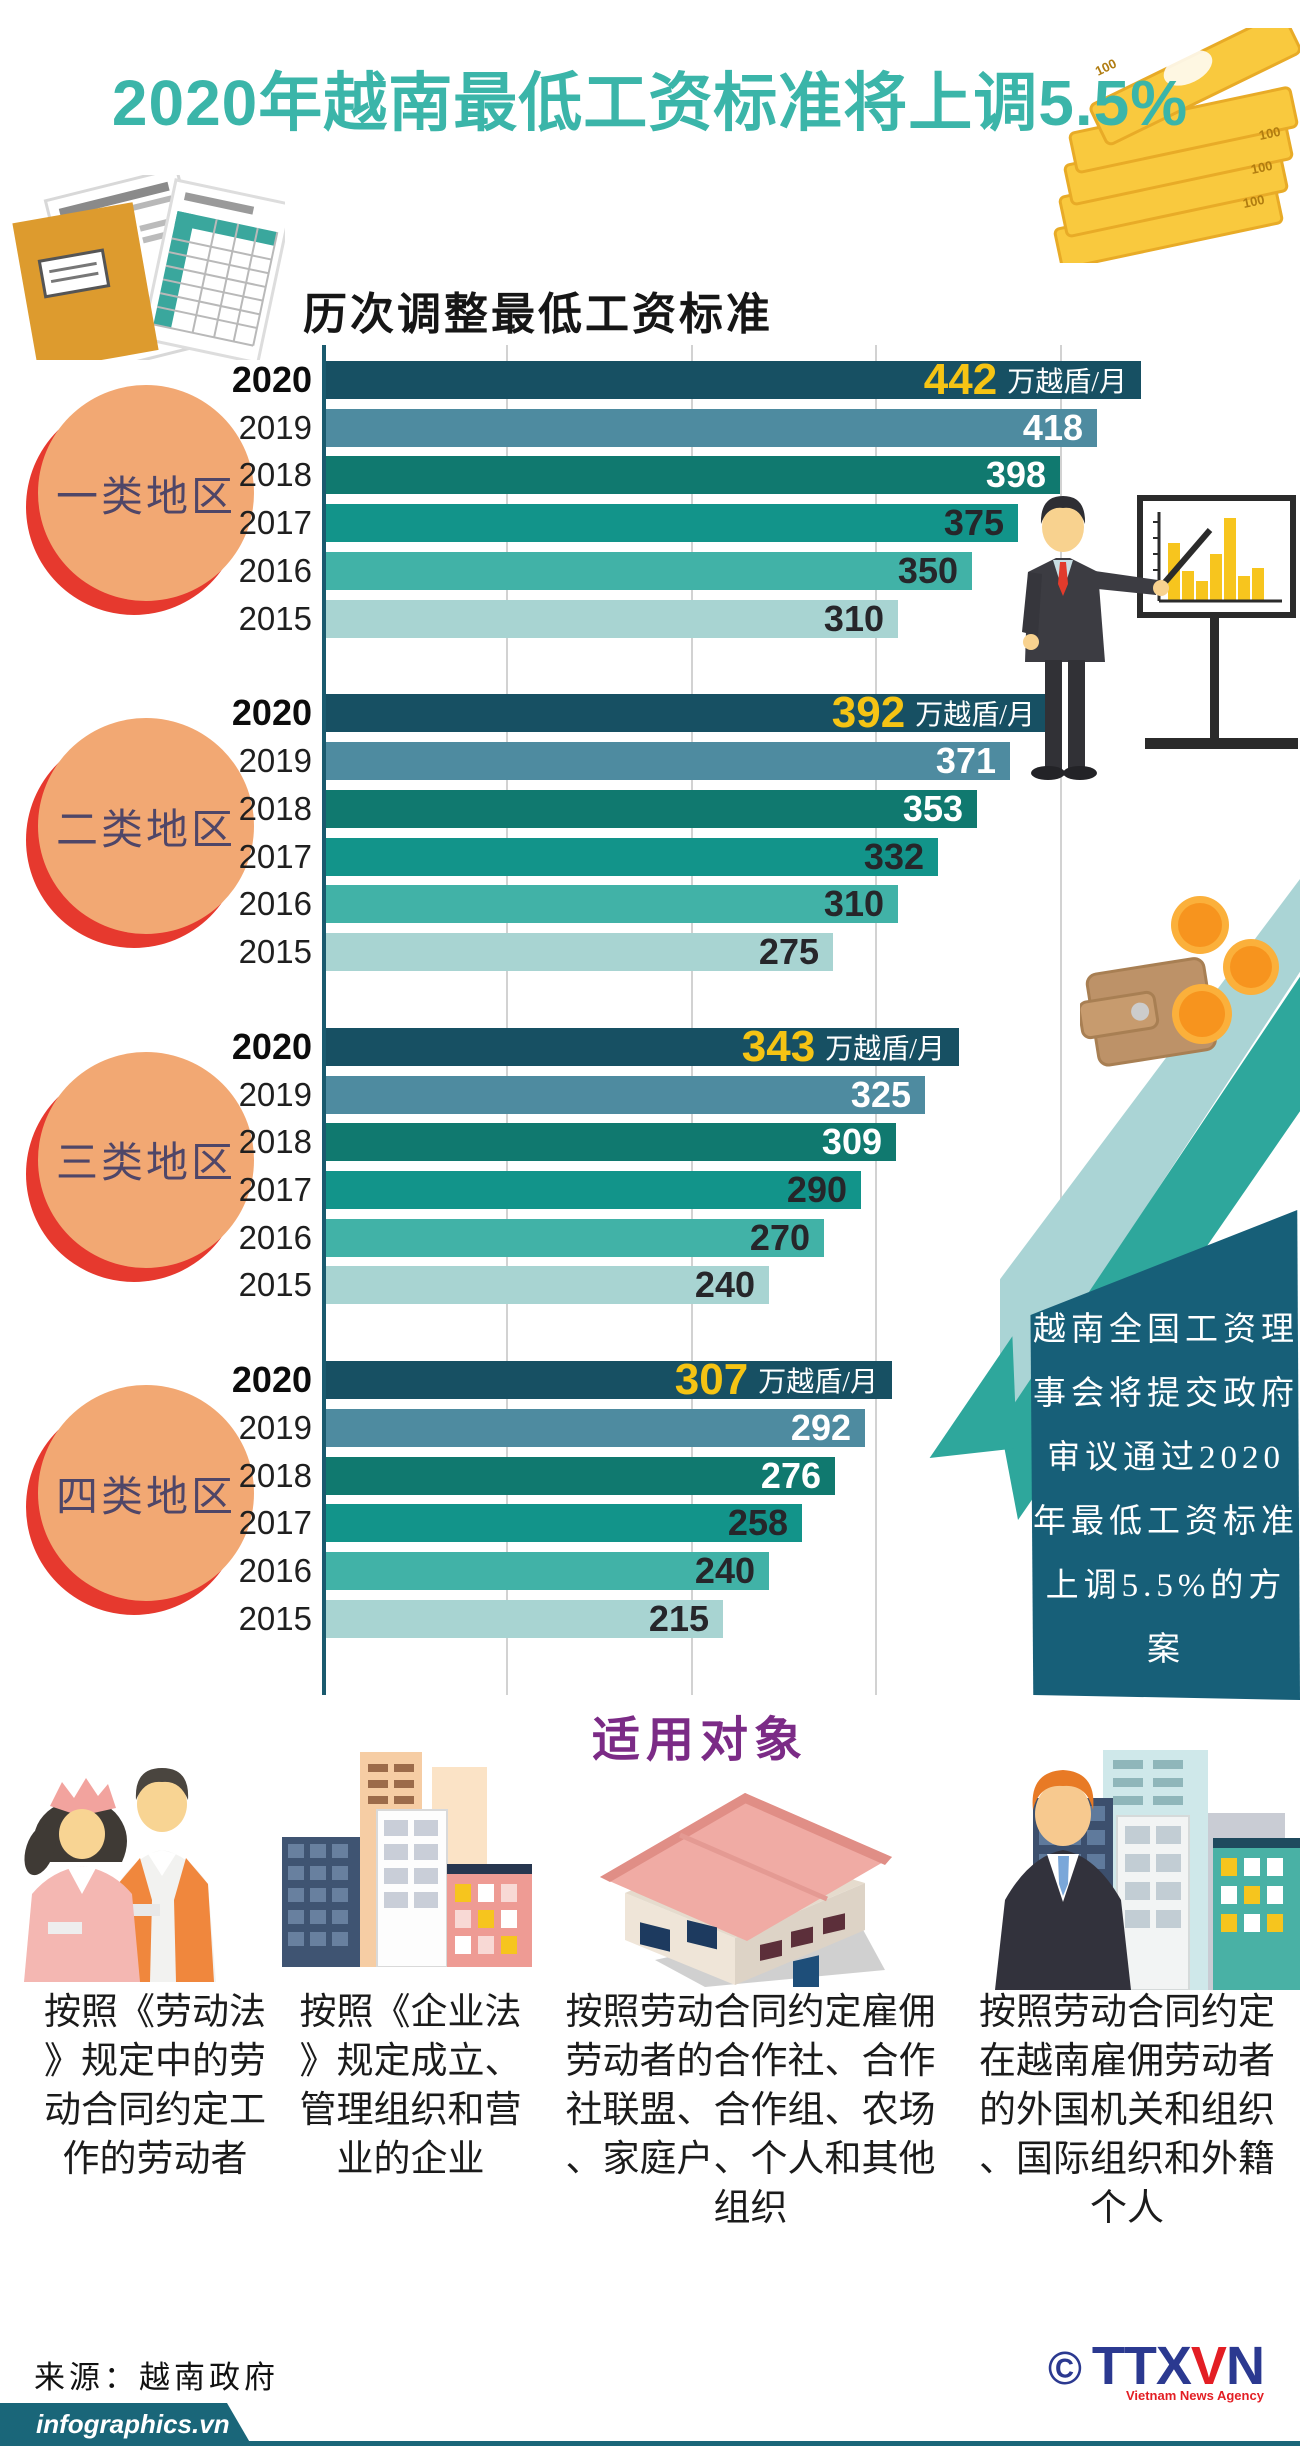 The image size is (1300, 2446). What do you see at coordinates (1015, 475) in the screenshot?
I see `bar-value: 398` at bounding box center [1015, 475].